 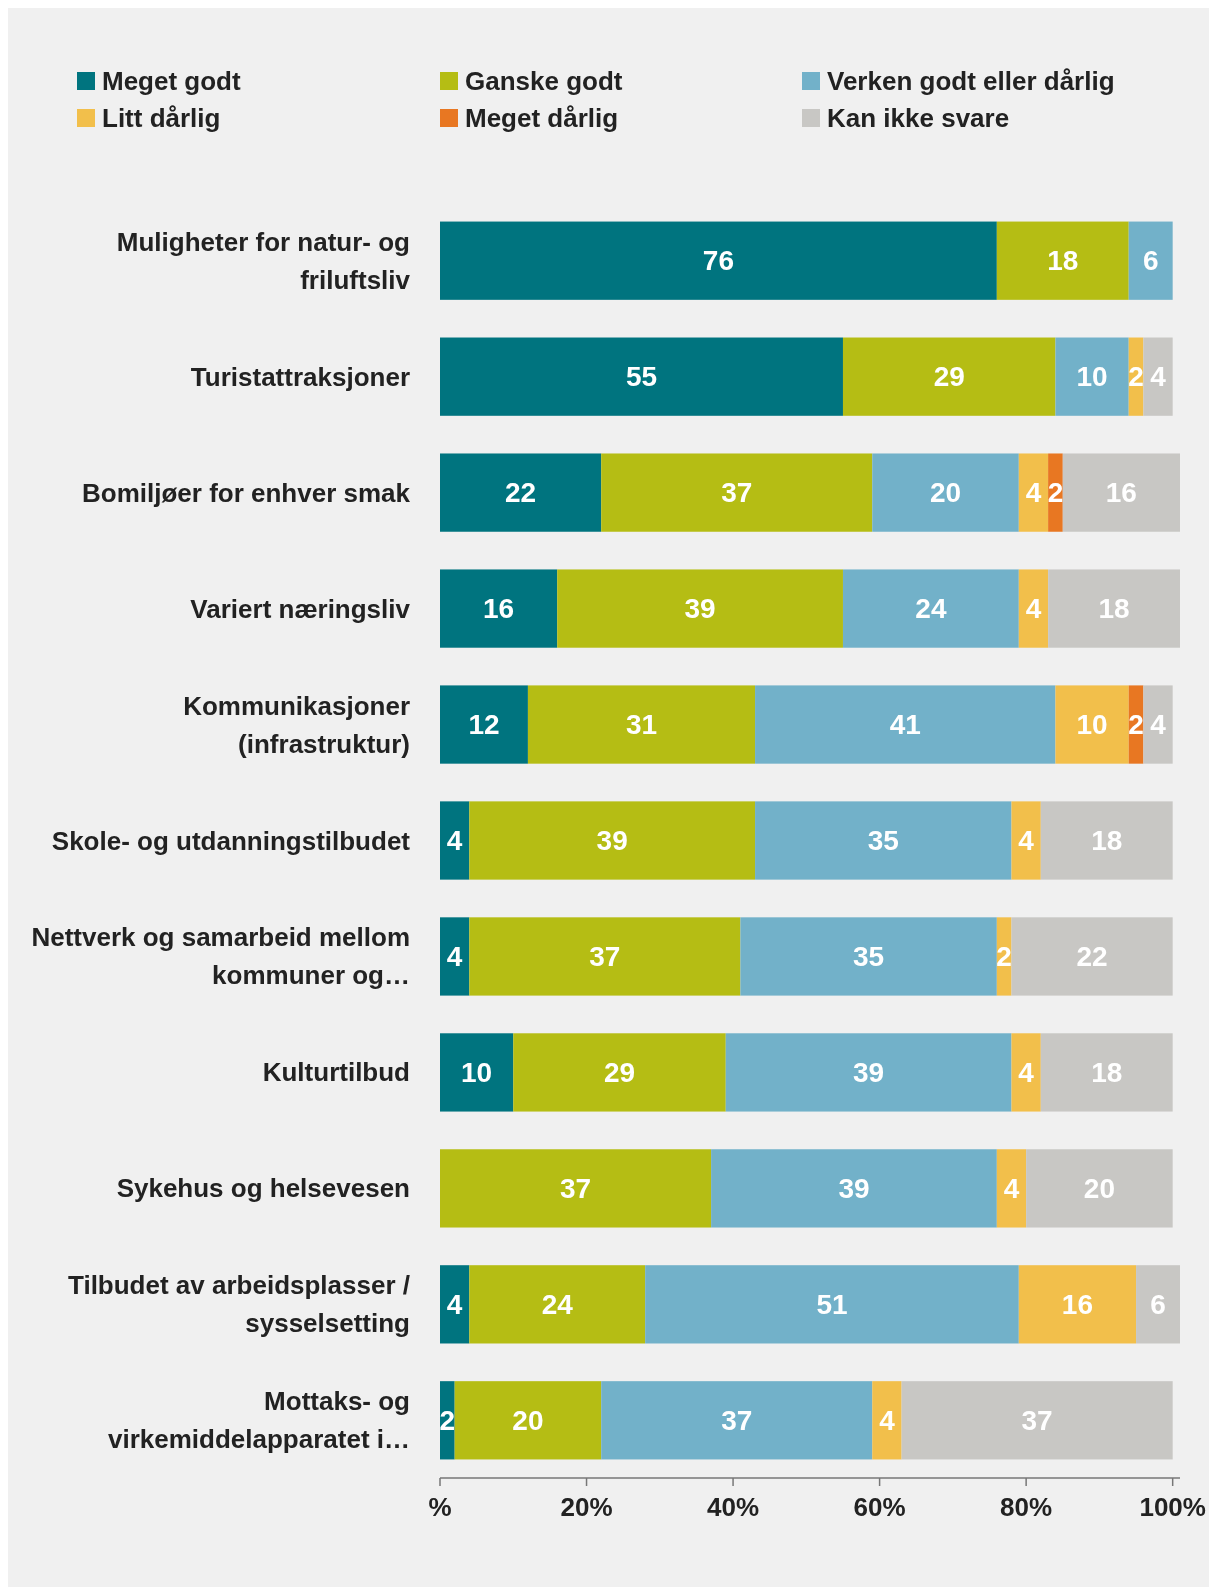 What do you see at coordinates (879, 1507) in the screenshot?
I see `x-tick-label: 60%` at bounding box center [879, 1507].